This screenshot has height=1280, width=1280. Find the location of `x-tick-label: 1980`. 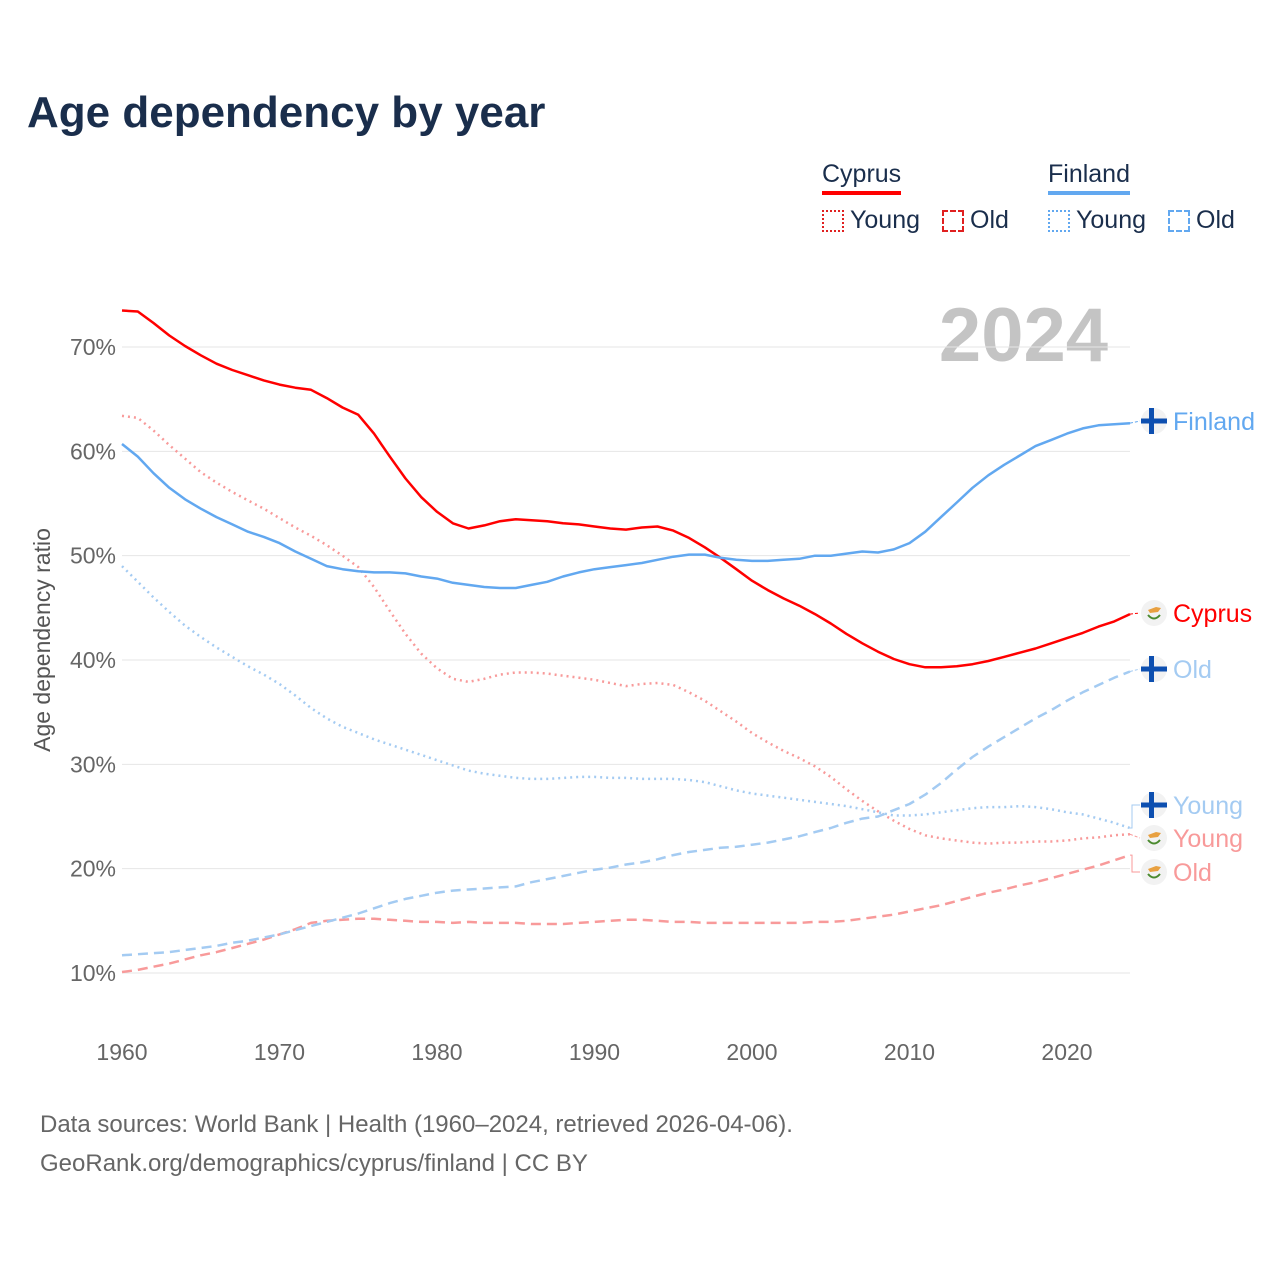

x-tick-label: 1980 is located at coordinates (436, 1052).